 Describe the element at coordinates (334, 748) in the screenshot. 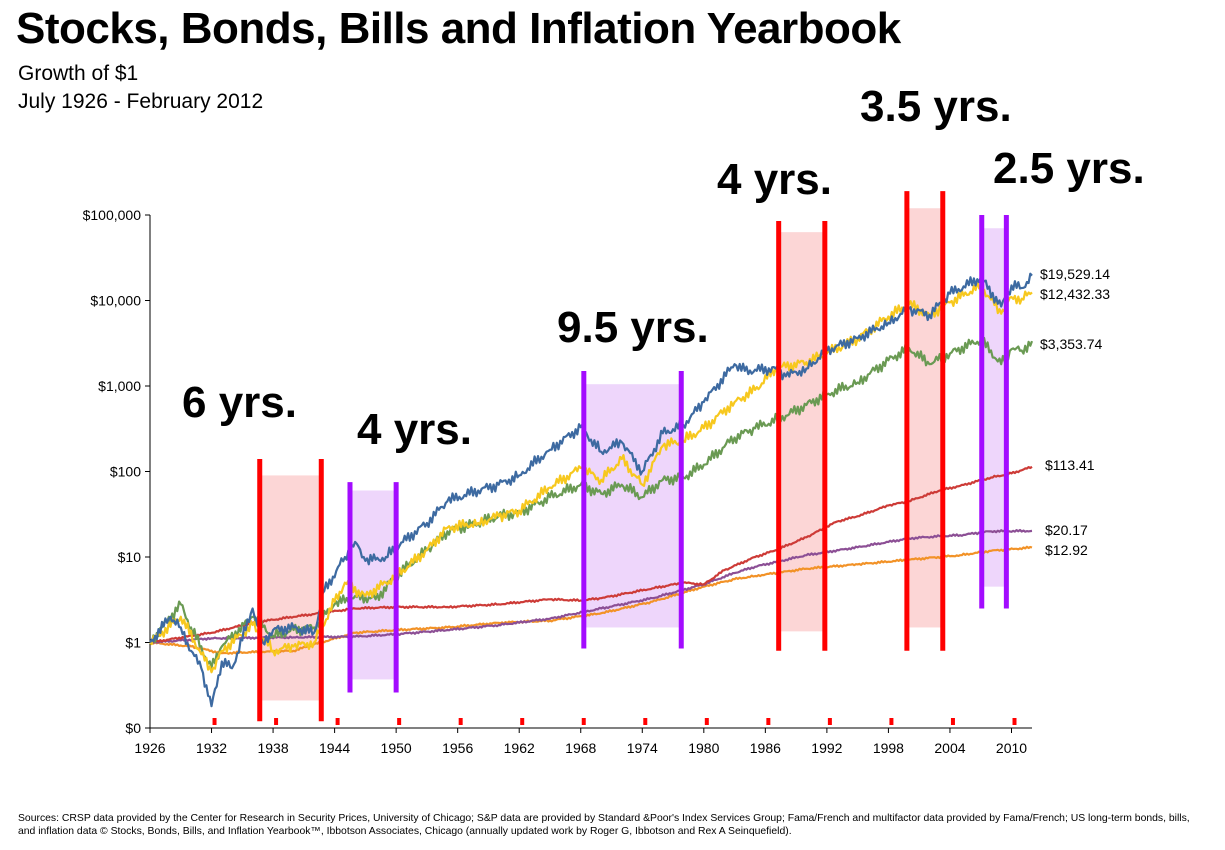

I see `x-tick-label: 1944` at that location.